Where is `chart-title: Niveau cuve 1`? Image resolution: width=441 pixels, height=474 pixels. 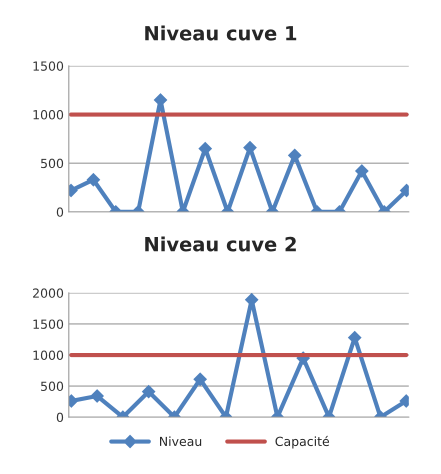 chart-title: Niveau cuve 1 is located at coordinates (220, 33).